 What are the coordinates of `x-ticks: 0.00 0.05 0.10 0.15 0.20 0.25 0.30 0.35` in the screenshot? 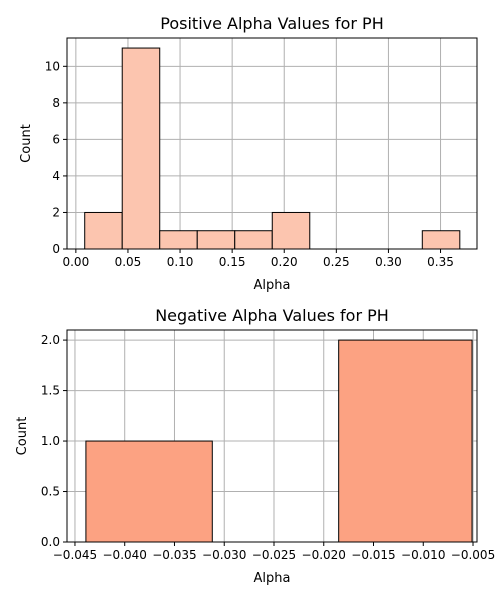 It's located at (258, 259).